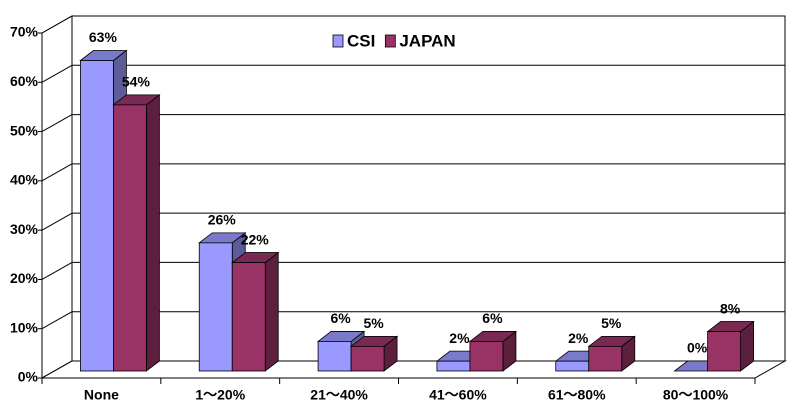 Image resolution: width=787 pixels, height=410 pixels. What do you see at coordinates (458, 395) in the screenshot?
I see `x-tick-label: 41～60%` at bounding box center [458, 395].